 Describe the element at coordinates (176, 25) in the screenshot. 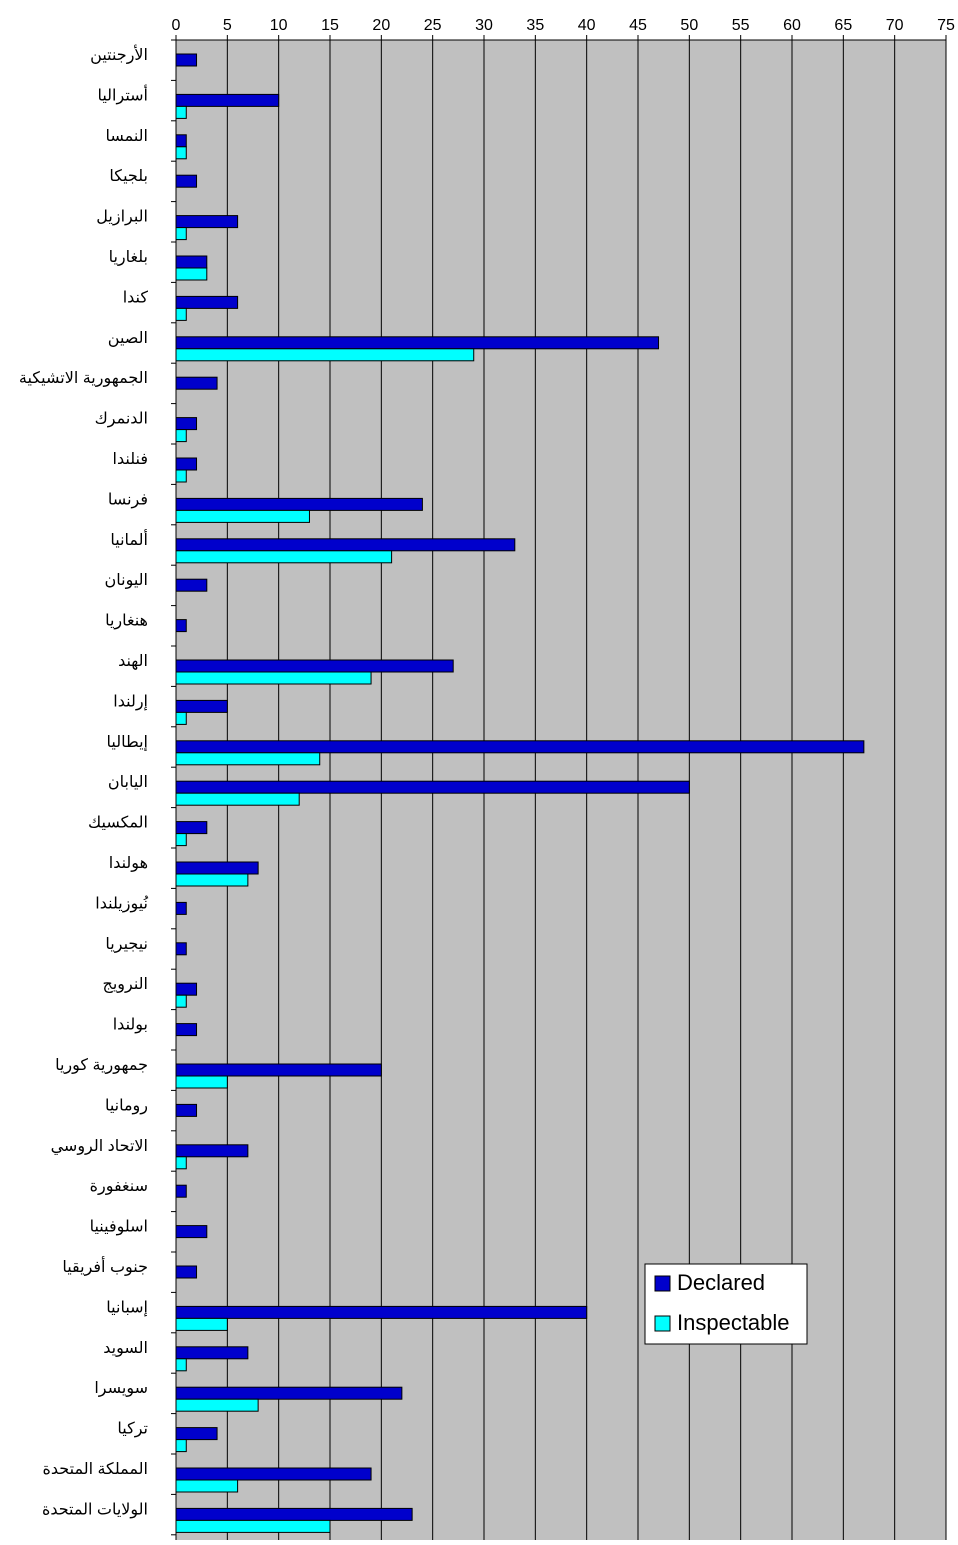

I see `x-tick-label: 0` at that location.